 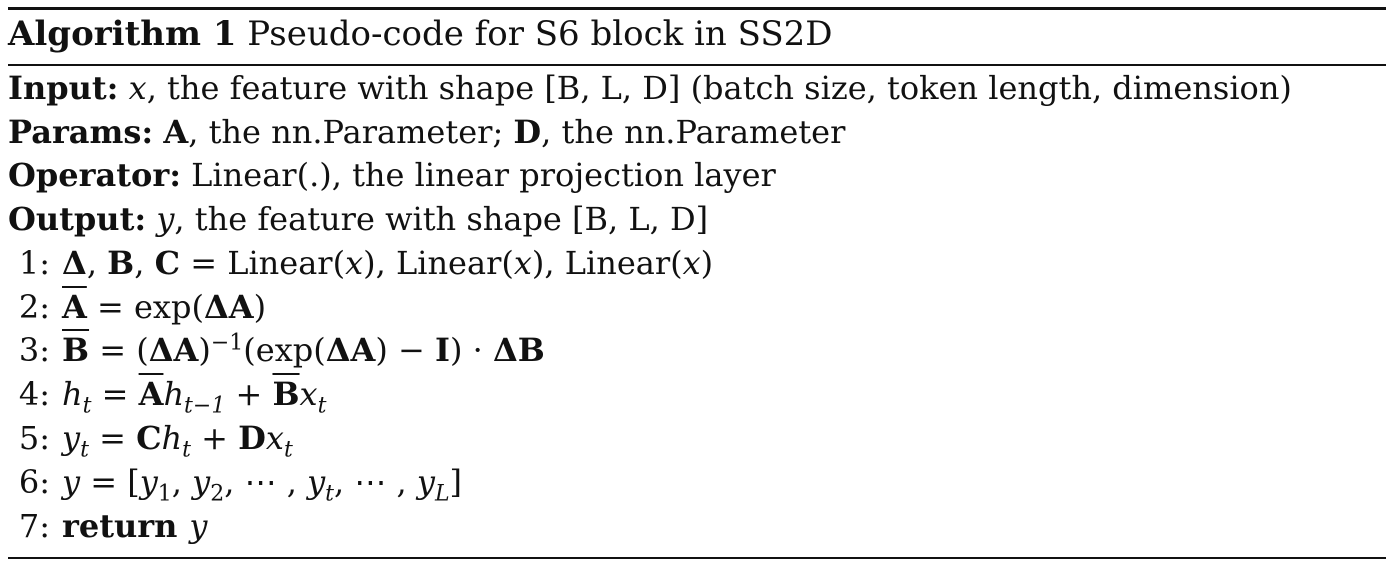 I want to click on line-number: 4:, so click(x=34, y=394).